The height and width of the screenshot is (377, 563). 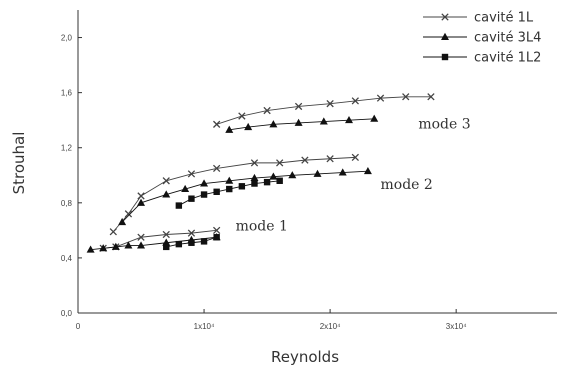 I want to click on annotation-0: mode 1, so click(x=262, y=226).